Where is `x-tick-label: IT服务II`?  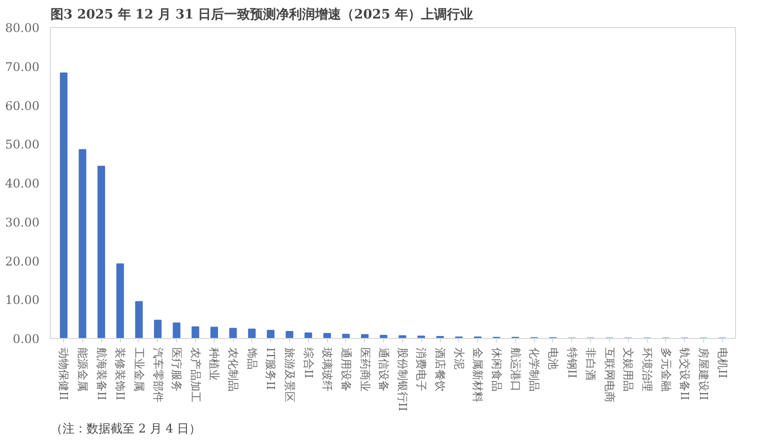 x-tick-label: IT服务II is located at coordinates (271, 369).